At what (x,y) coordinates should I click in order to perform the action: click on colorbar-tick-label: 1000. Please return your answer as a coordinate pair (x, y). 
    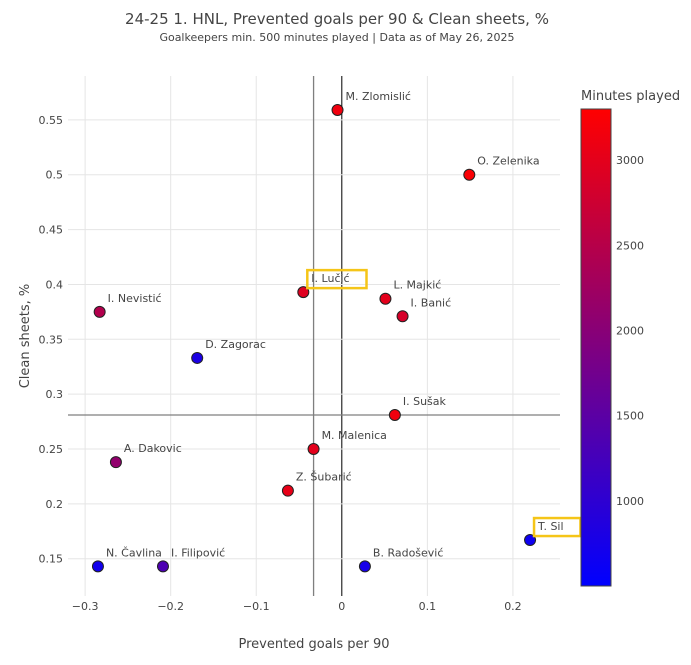
    Looking at the image, I should click on (630, 501).